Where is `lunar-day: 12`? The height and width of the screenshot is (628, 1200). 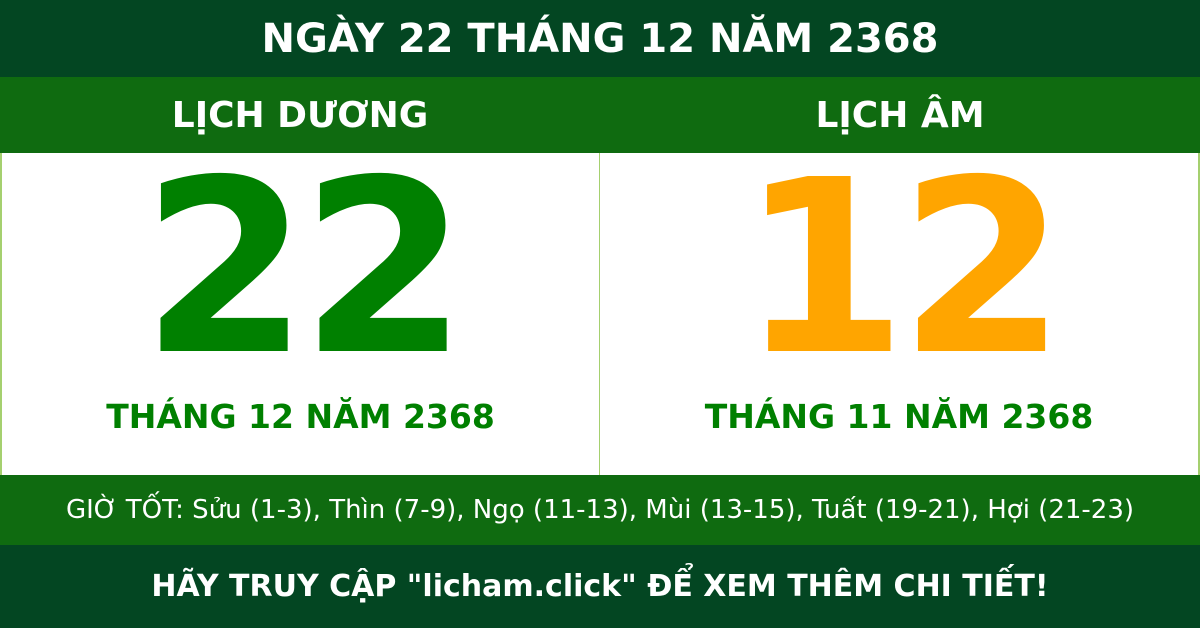 lunar-day: 12 is located at coordinates (903, 268).